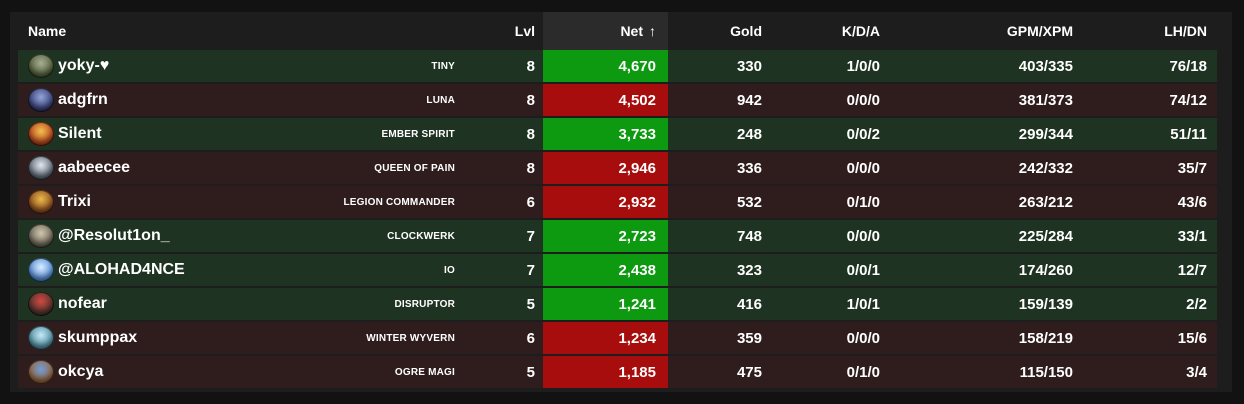  Describe the element at coordinates (1192, 202) in the screenshot. I see `lh-dn-value: 43/6` at that location.